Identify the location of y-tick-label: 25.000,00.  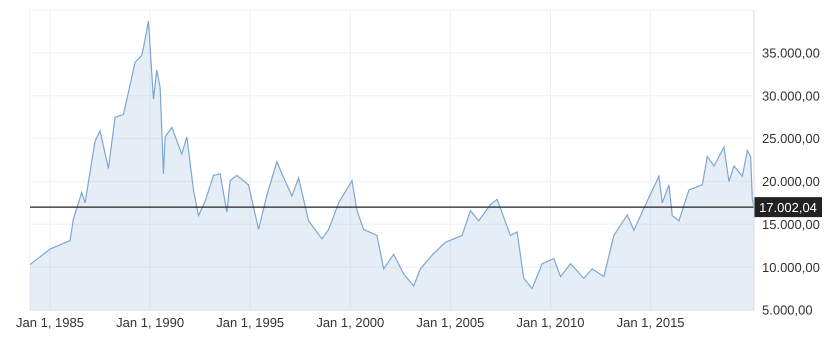
(791, 138).